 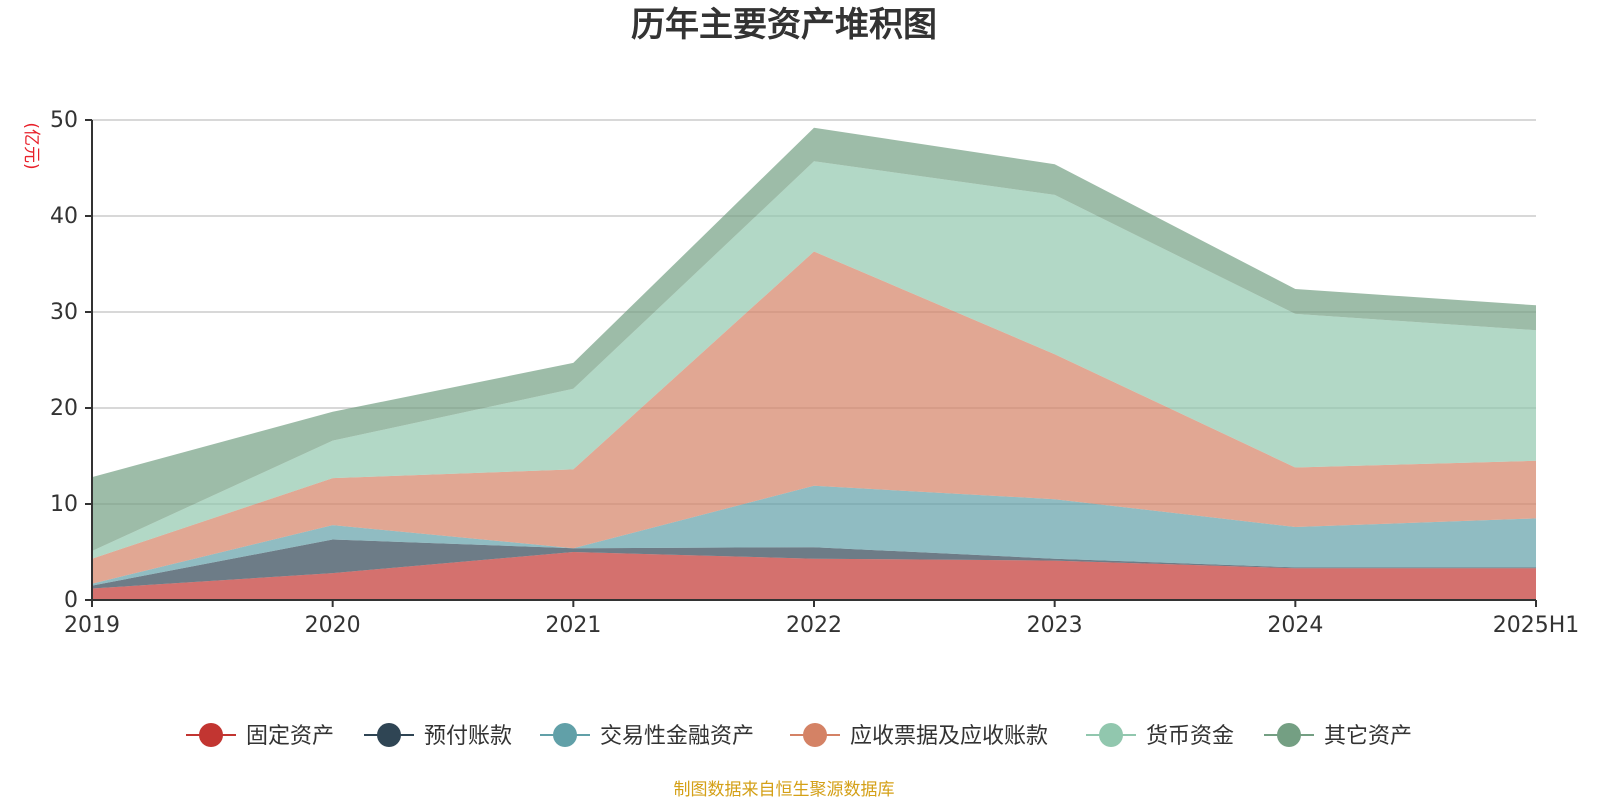 What do you see at coordinates (784, 790) in the screenshot?
I see `source-note: 制图数据来自恒生聚源数据库` at bounding box center [784, 790].